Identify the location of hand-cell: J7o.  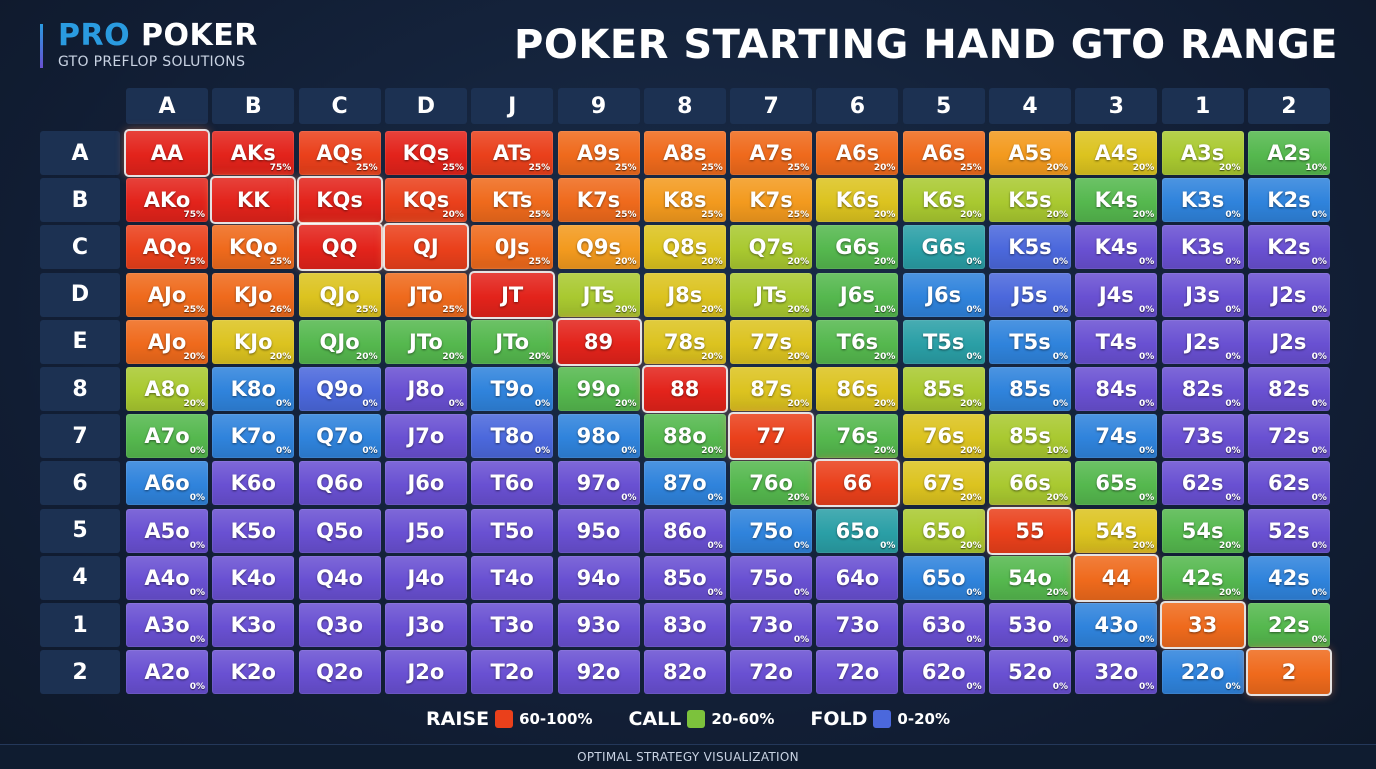
(425, 436).